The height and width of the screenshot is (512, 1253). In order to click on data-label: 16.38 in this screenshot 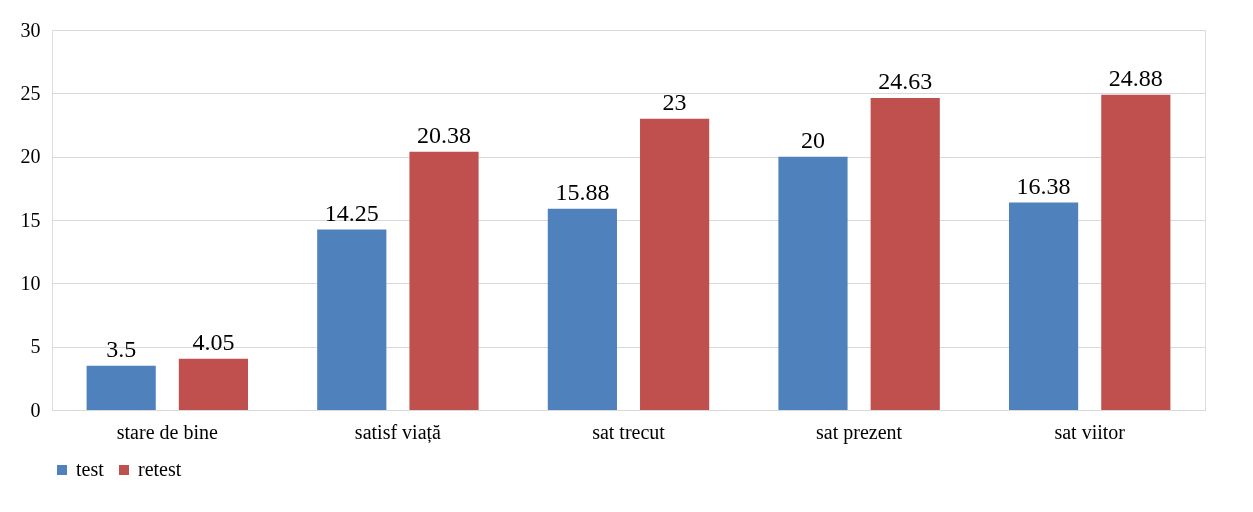, I will do `click(1043, 185)`.